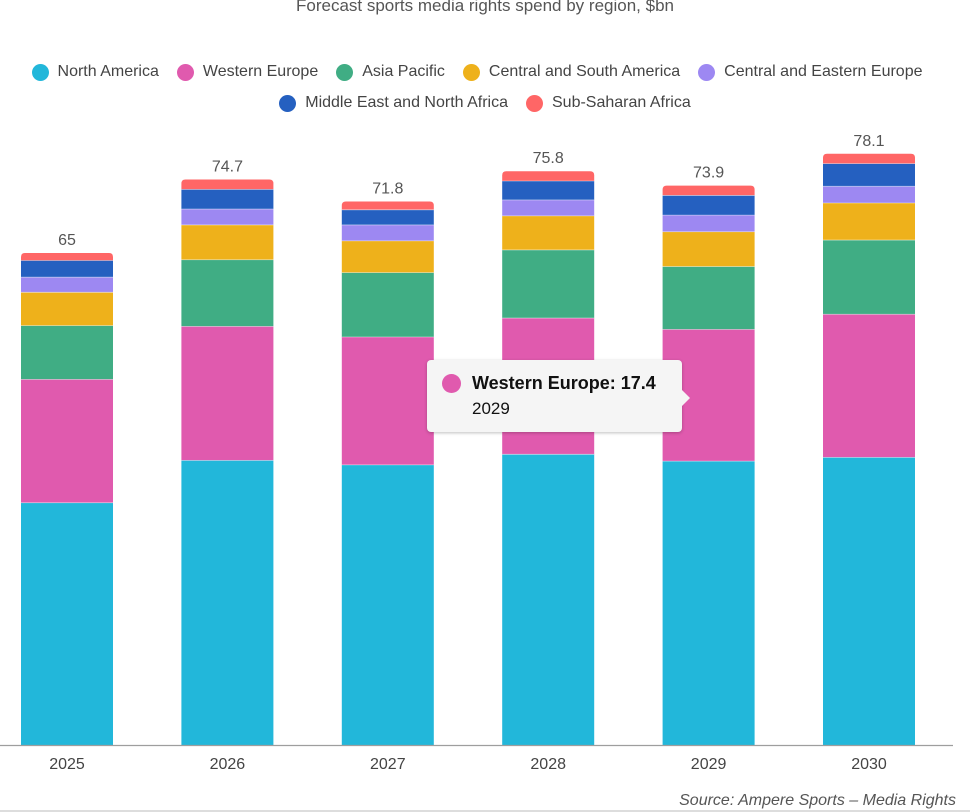 This screenshot has height=812, width=970. Describe the element at coordinates (621, 102) in the screenshot. I see `legend-label: Sub-Saharan Africa` at that location.